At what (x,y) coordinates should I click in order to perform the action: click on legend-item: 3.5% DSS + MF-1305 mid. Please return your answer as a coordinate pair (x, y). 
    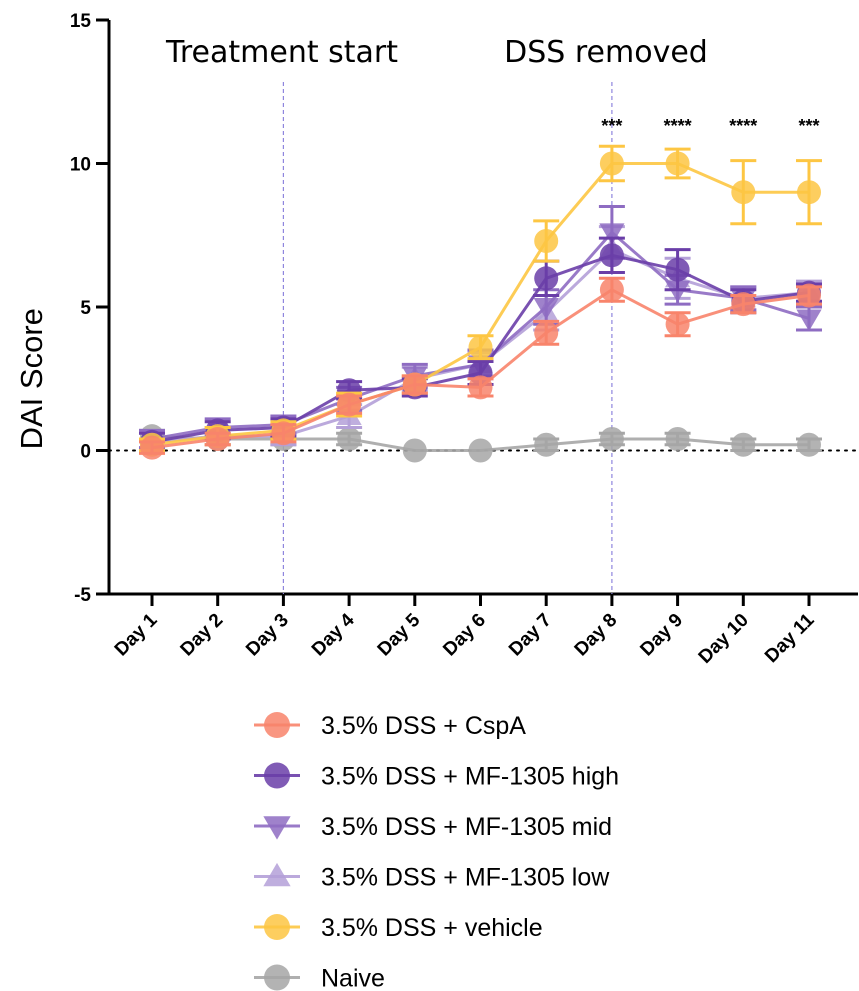
    Looking at the image, I should click on (433, 827).